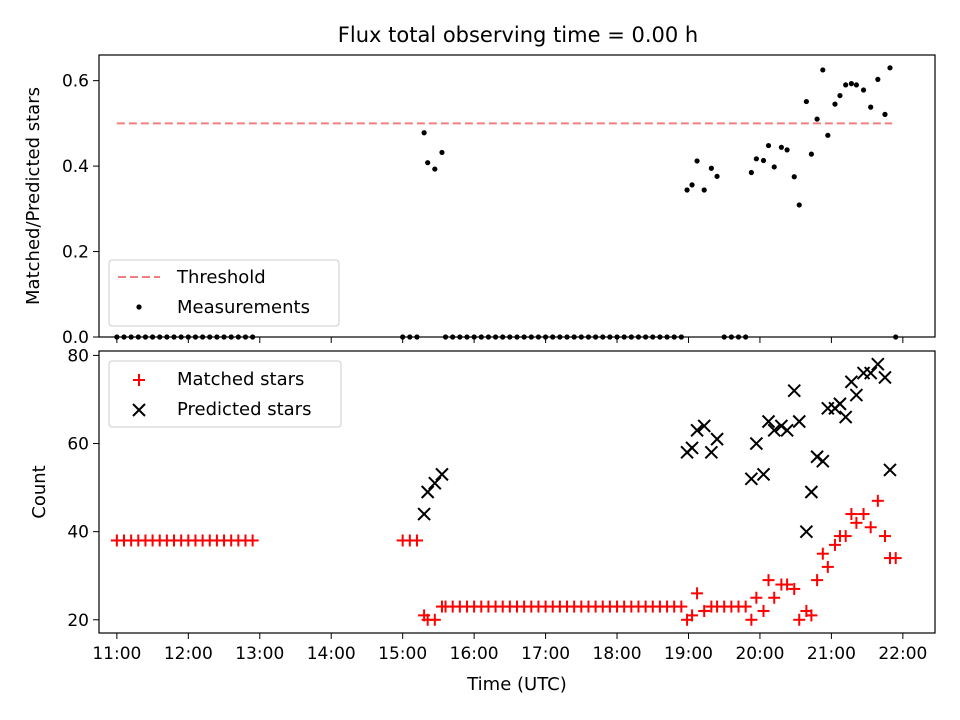 The image size is (960, 720). I want to click on bottom-x-tick-label: 17:00, so click(545, 654).